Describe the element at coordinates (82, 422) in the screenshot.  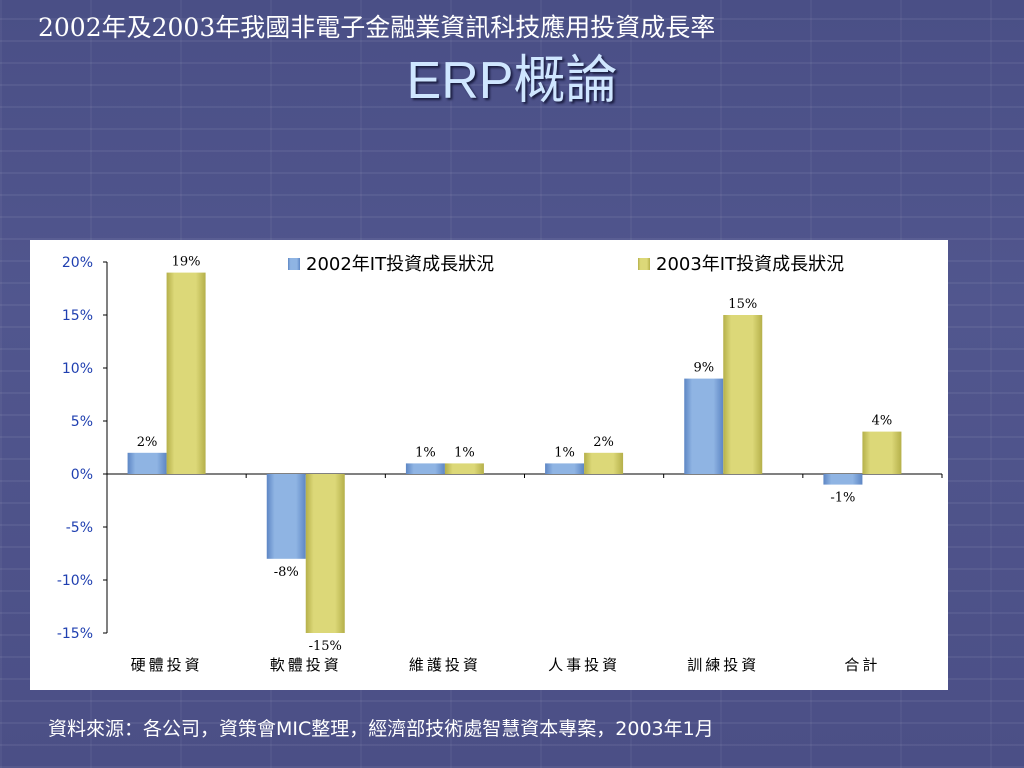
I see `y-tick-label: 5%` at that location.